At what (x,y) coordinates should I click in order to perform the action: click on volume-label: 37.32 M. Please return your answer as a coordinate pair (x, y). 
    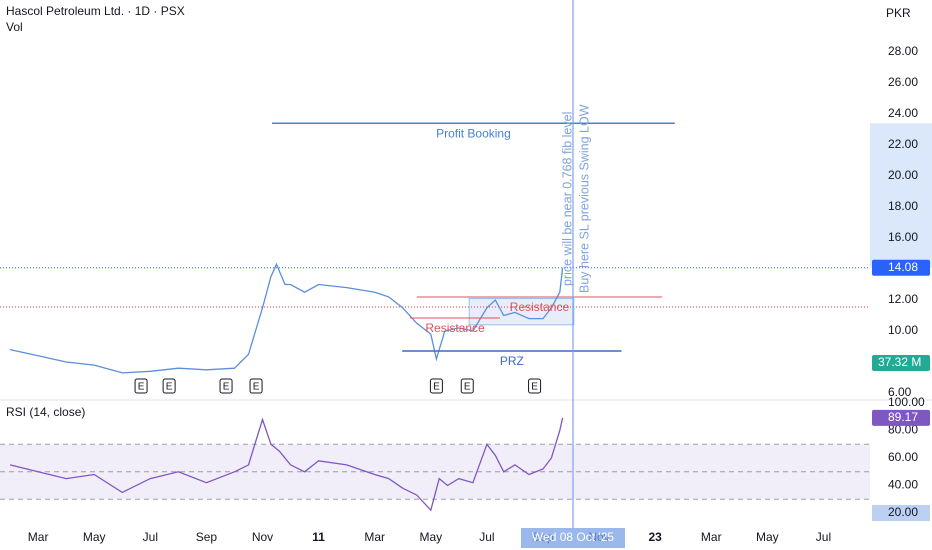
    Looking at the image, I should click on (899, 362).